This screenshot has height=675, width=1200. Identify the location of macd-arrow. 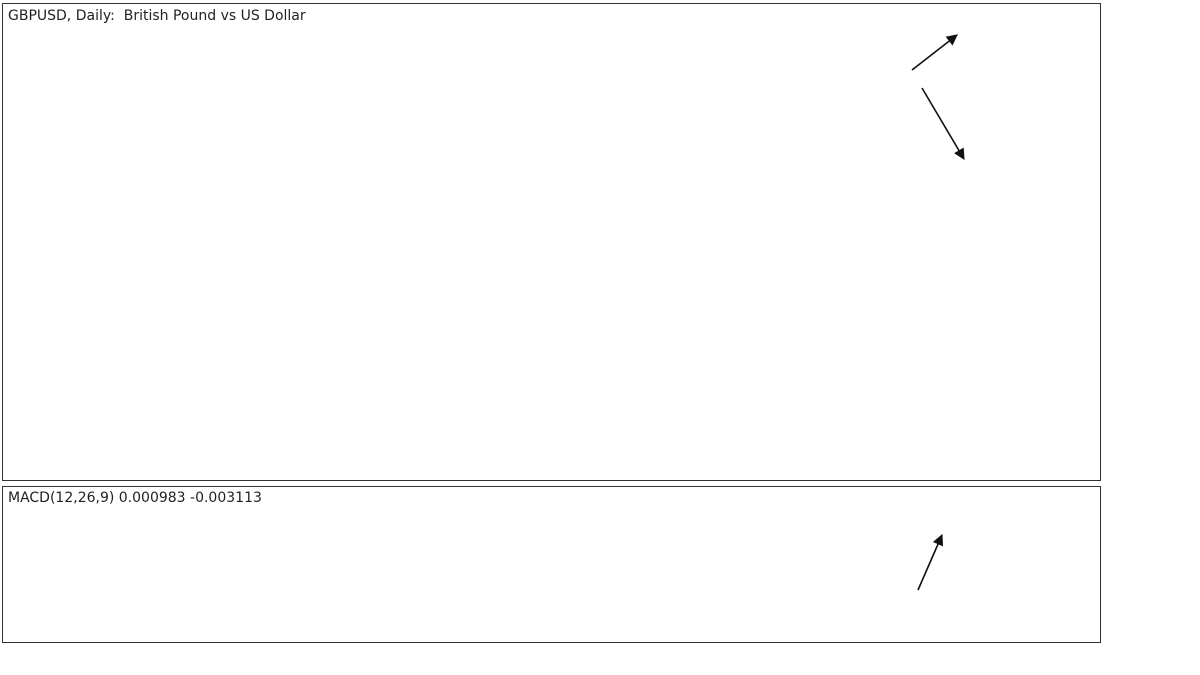
(930, 562).